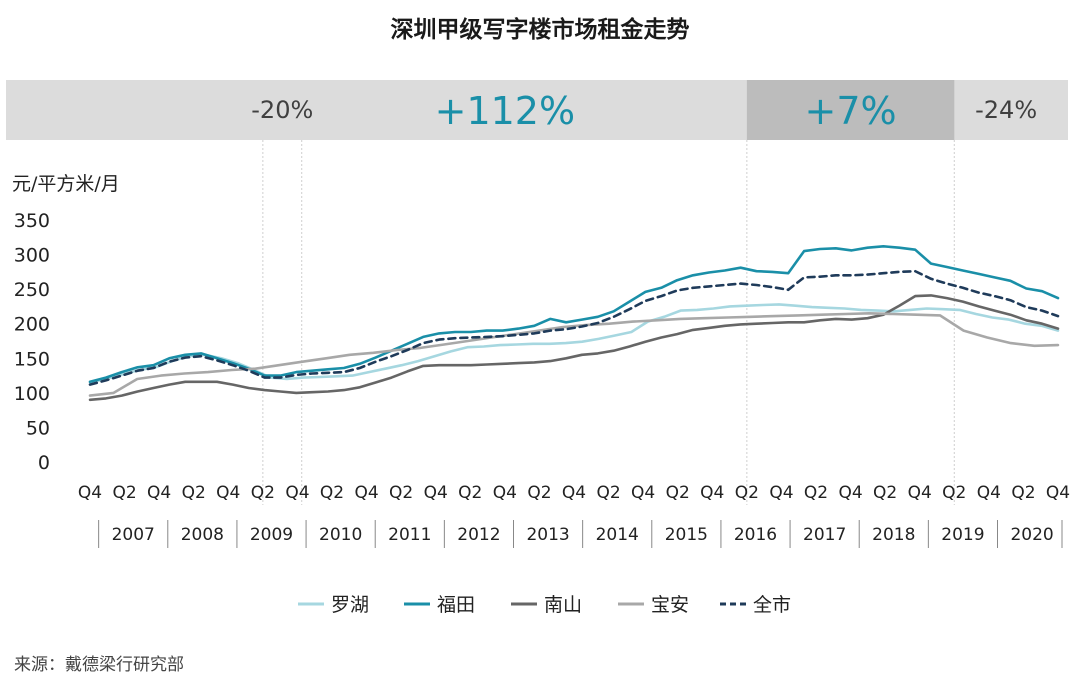  Describe the element at coordinates (456, 605) in the screenshot. I see `legend-label-1: 福田` at that location.